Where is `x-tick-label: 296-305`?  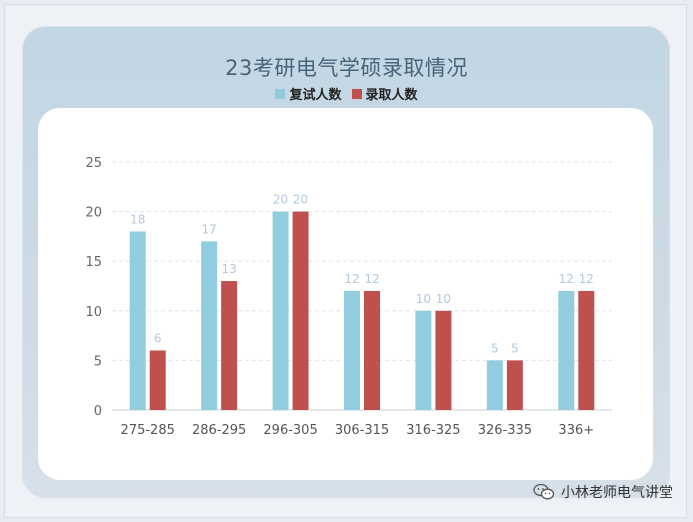 x-tick-label: 296-305 is located at coordinates (290, 430).